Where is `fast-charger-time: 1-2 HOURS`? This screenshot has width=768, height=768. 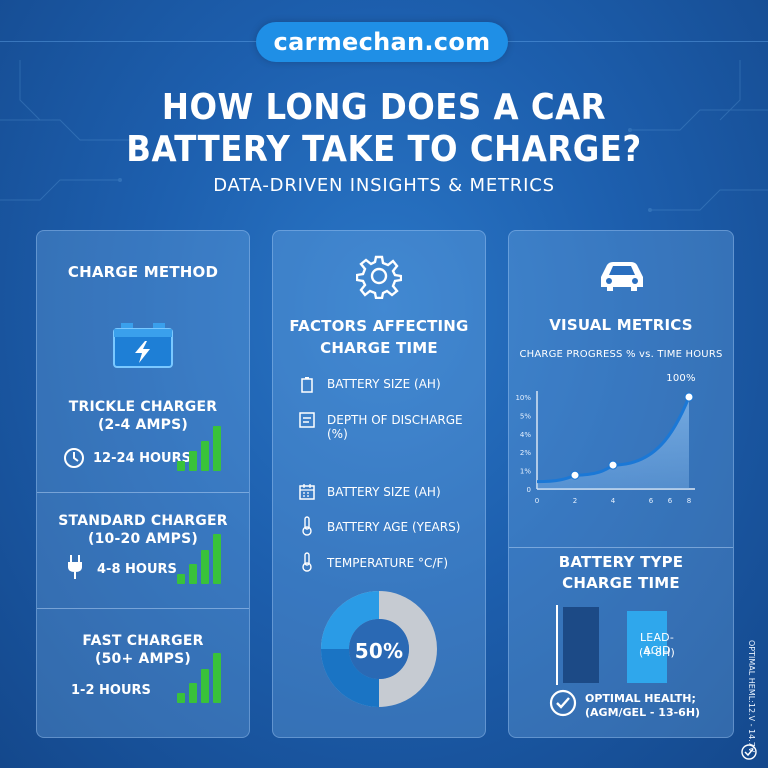
fast-charger-time: 1-2 HOURS is located at coordinates (111, 690).